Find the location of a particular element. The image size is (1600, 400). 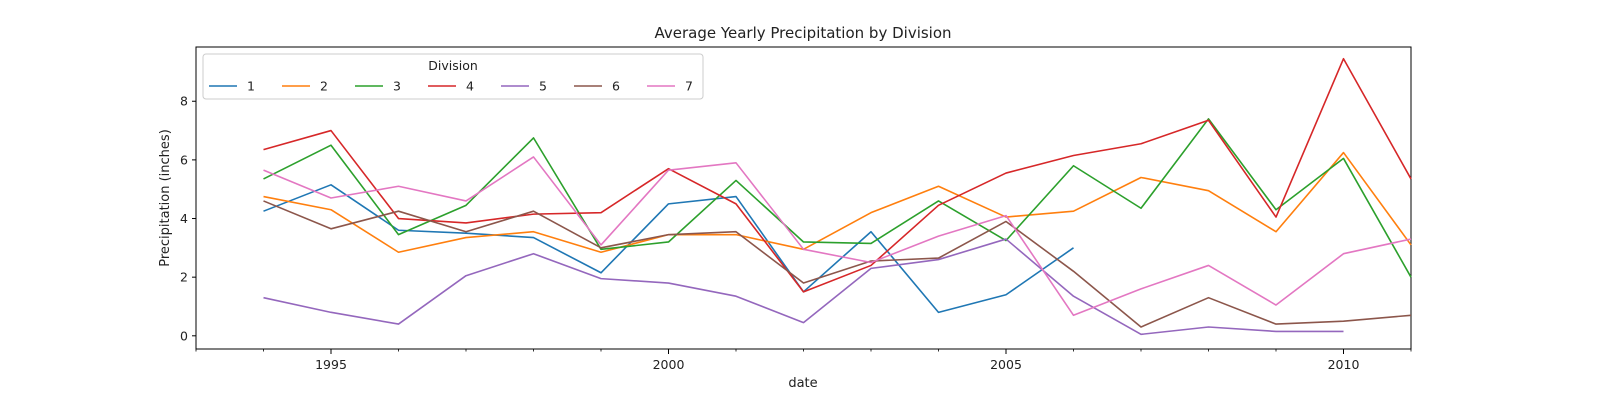

legend-label-1: 1 is located at coordinates (251, 86).